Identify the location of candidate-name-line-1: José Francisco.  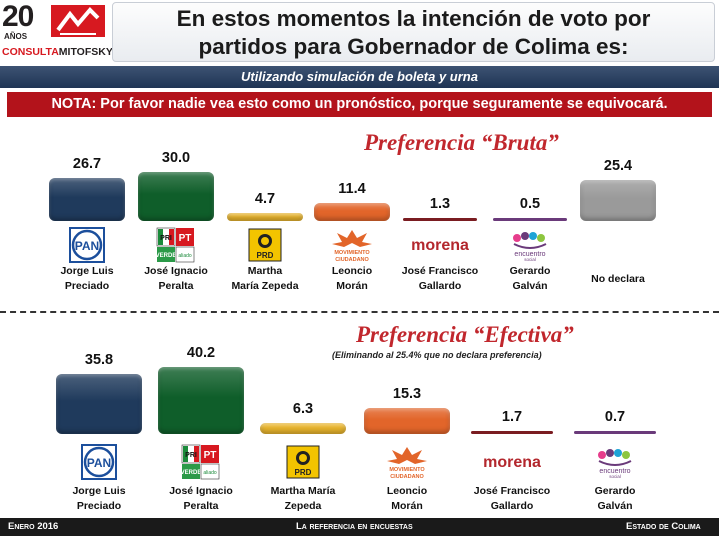
(512, 491).